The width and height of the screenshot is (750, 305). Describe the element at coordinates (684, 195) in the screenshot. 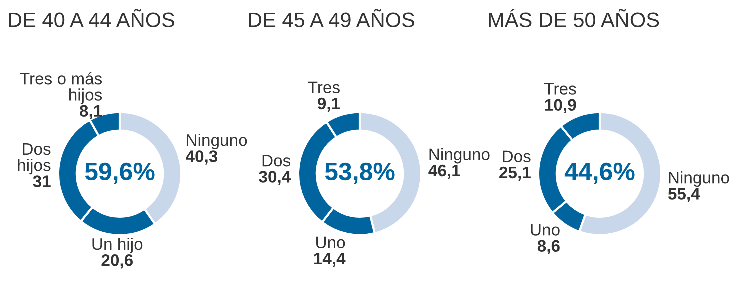

I see `data-label: 55,4` at that location.